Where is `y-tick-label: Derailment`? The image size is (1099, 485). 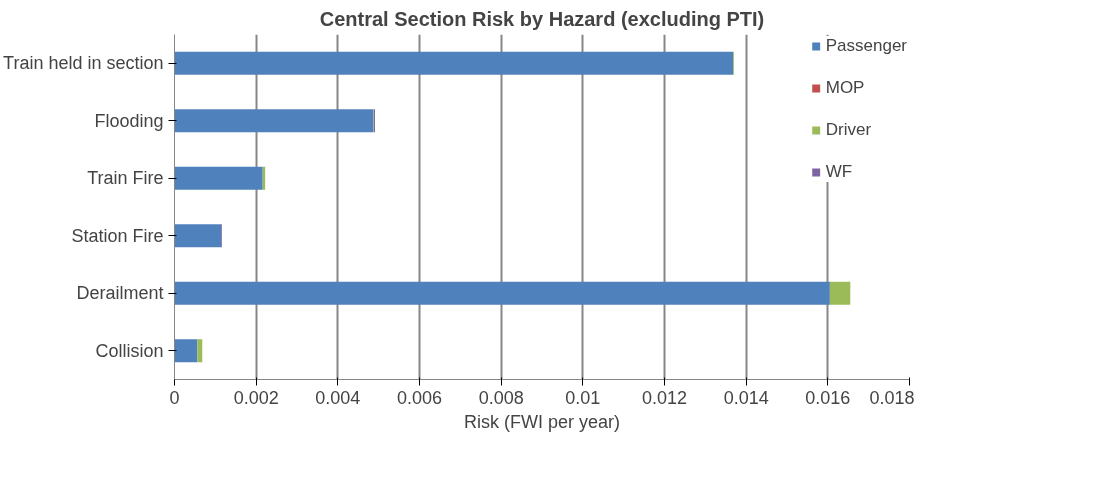
y-tick-label: Derailment is located at coordinates (120, 293).